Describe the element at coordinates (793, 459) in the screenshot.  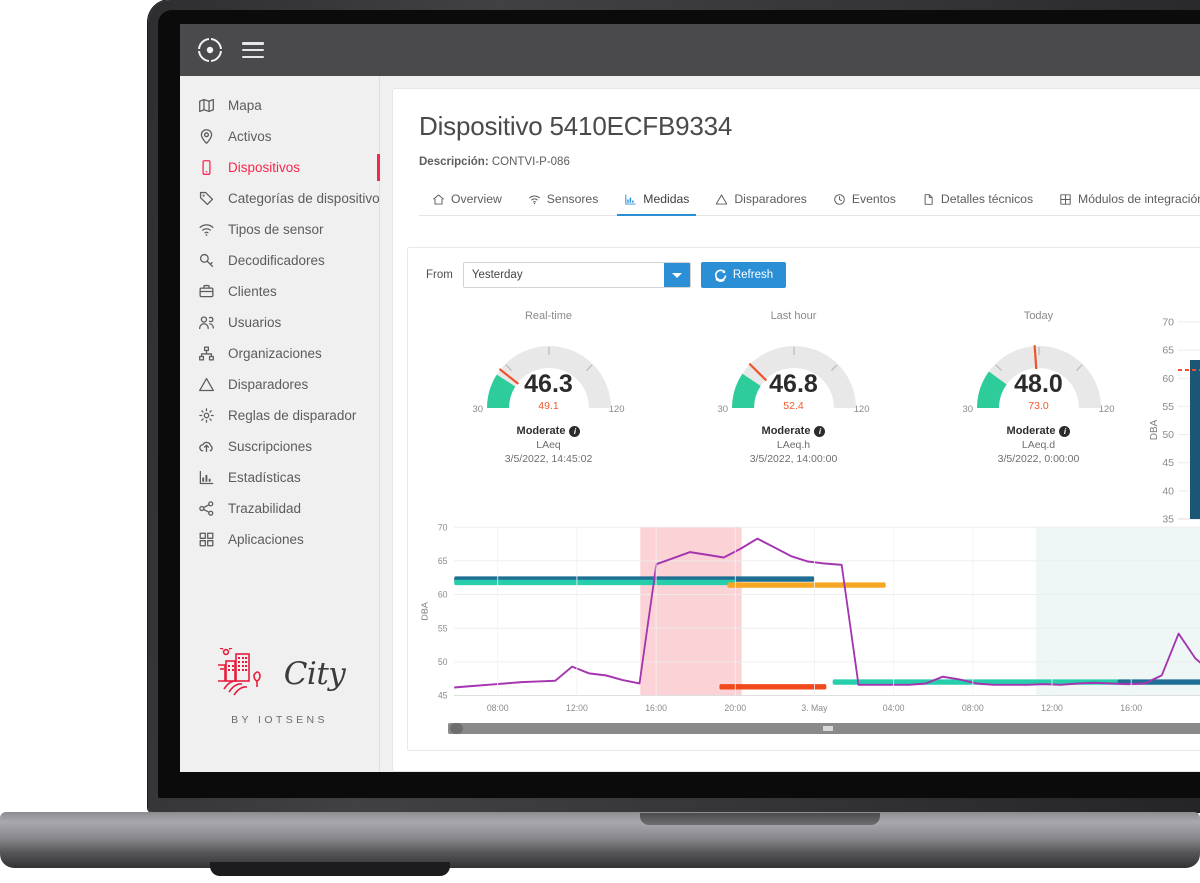
I see `gauge-timestamp: 3/5/2022, 14:00:00` at that location.